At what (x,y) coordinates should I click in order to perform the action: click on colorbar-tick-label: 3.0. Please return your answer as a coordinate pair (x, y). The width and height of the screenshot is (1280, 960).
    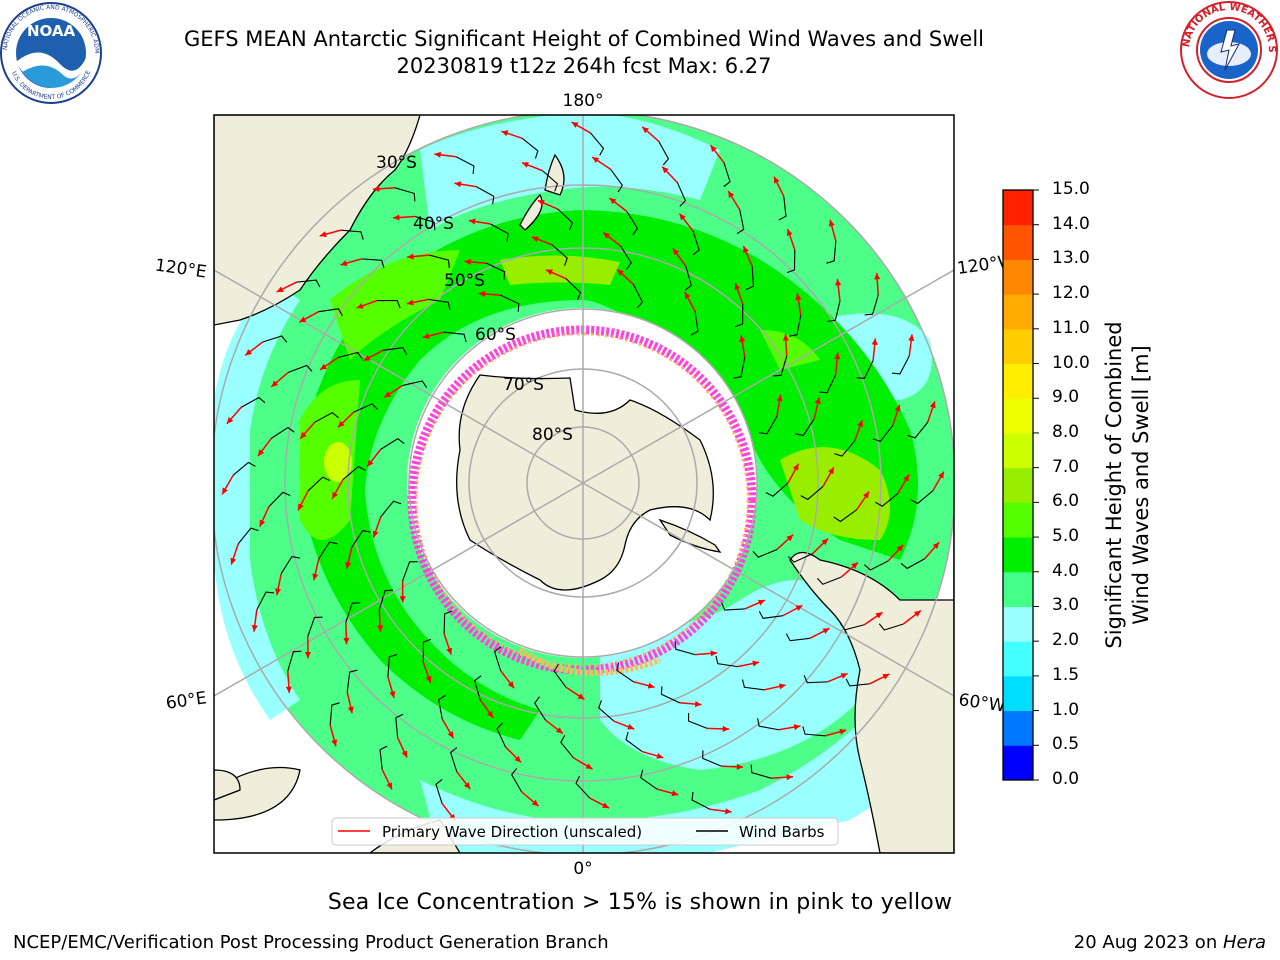
    Looking at the image, I should click on (1066, 605).